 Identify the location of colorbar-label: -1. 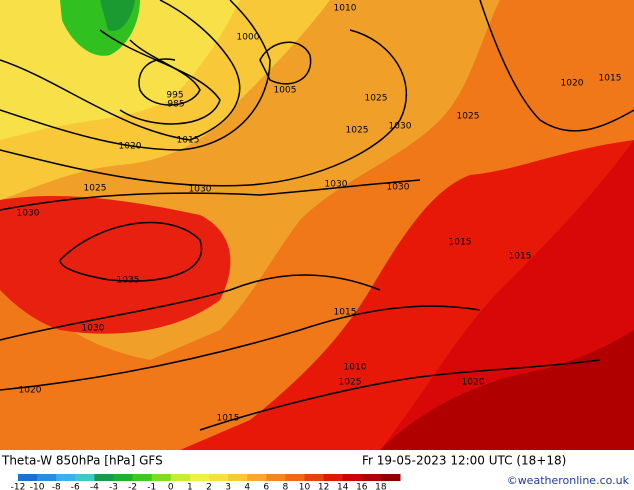
(151, 486).